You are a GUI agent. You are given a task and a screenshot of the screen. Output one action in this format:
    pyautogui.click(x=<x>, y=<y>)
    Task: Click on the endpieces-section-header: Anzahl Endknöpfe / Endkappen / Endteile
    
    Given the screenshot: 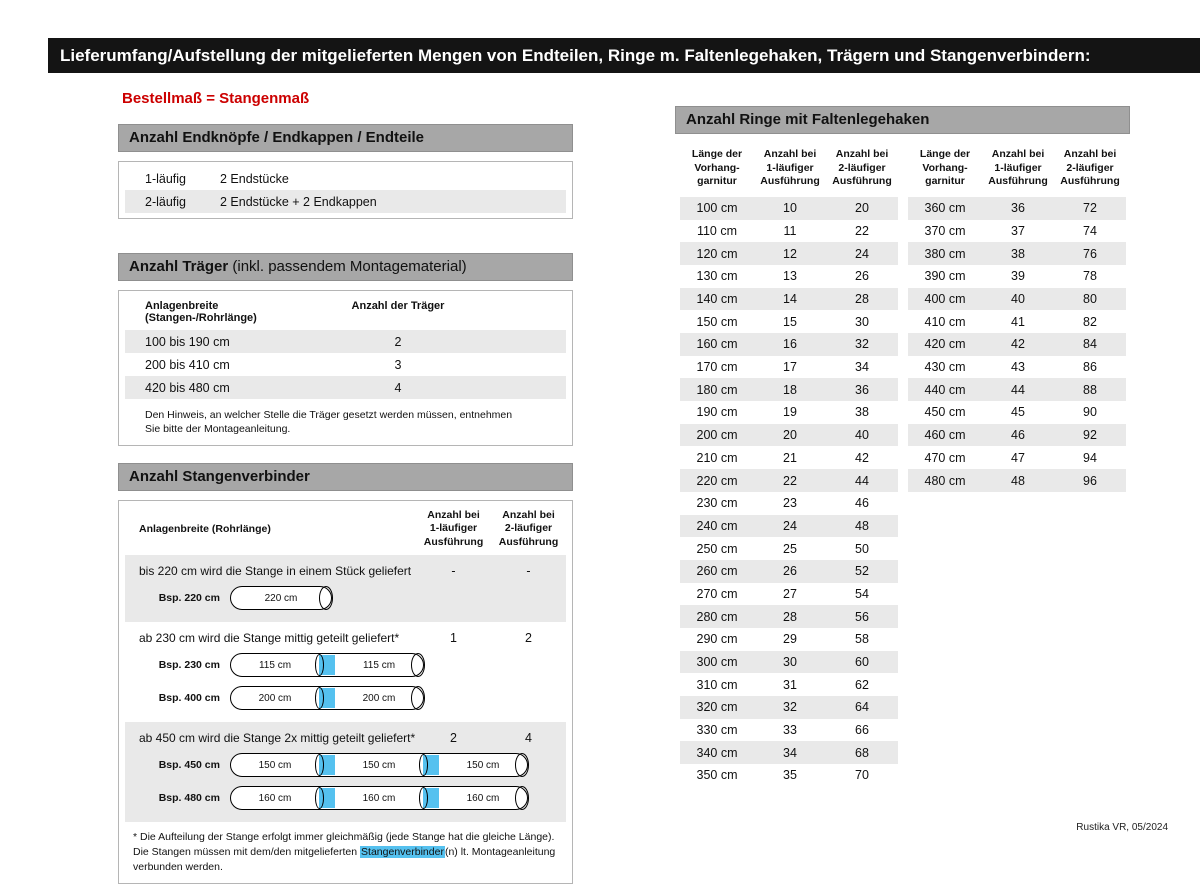 What is the action you would take?
    pyautogui.click(x=345, y=138)
    